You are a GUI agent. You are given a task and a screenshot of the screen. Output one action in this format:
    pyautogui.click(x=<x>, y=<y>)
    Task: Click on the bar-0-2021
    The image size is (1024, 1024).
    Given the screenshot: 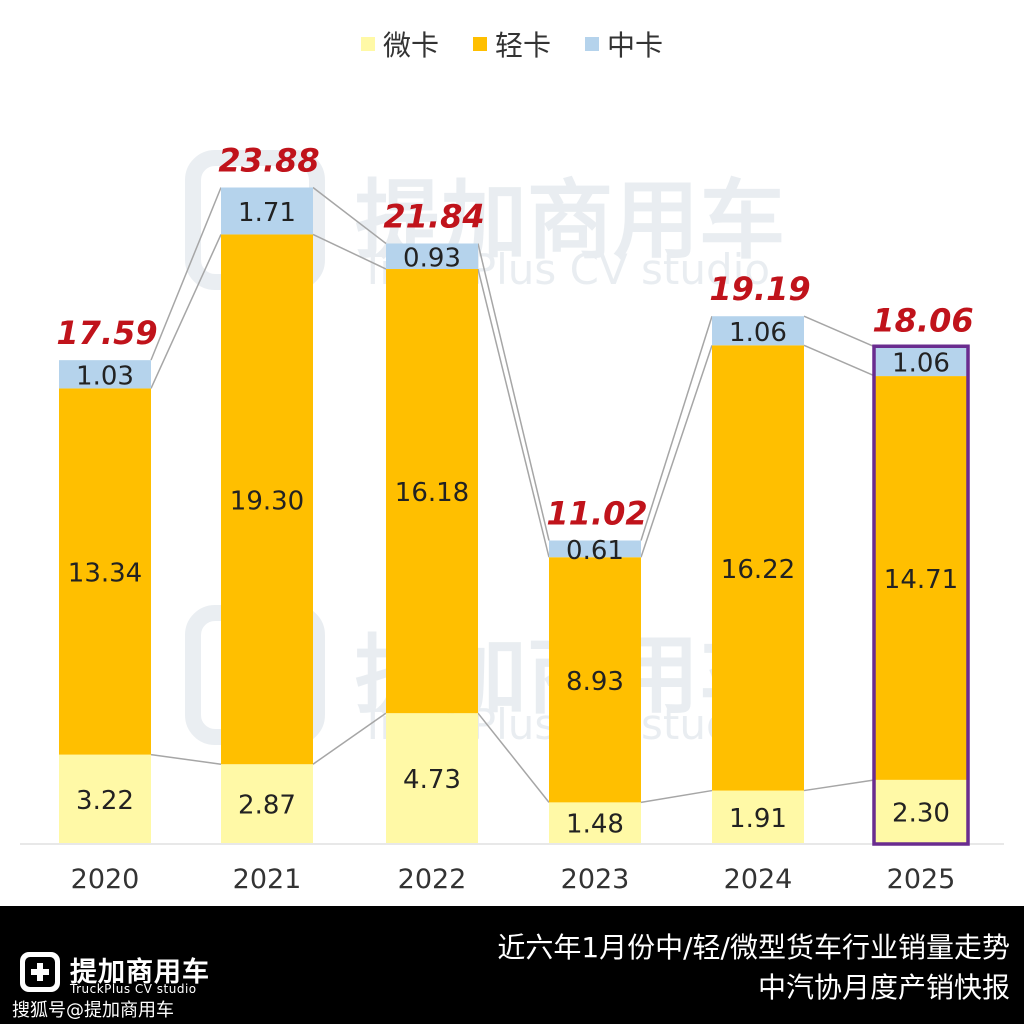 What is the action you would take?
    pyautogui.click(x=267, y=803)
    